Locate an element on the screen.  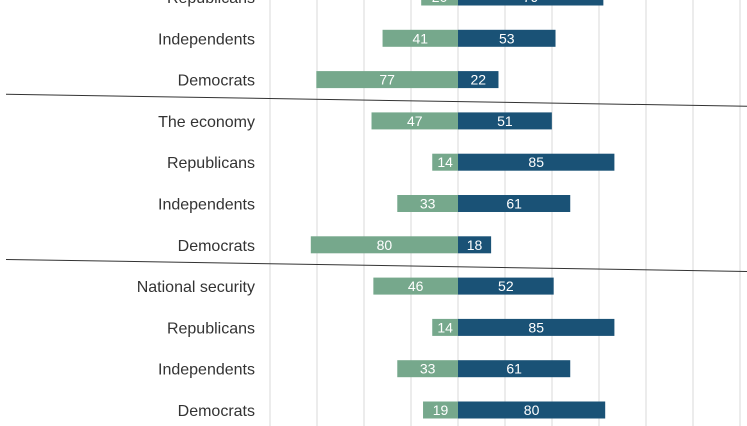
bar-right-value: 52 is located at coordinates (506, 286).